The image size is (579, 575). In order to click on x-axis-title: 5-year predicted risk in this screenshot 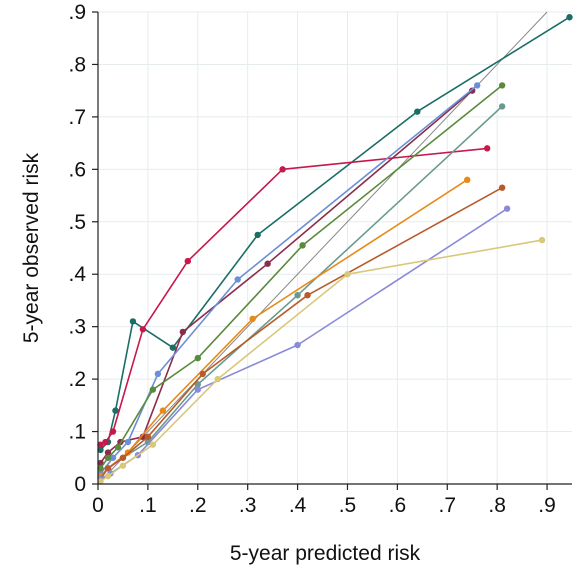, I will do `click(325, 553)`.